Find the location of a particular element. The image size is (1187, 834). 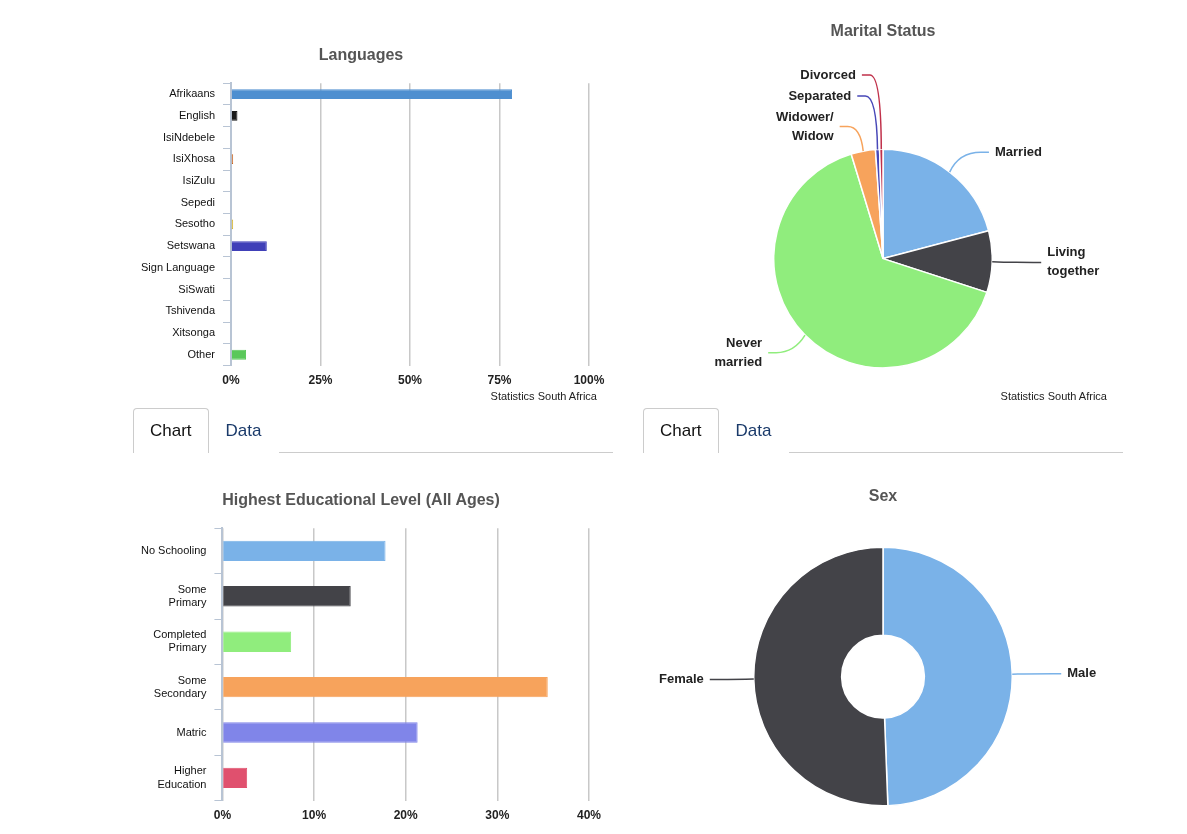

x-tick-label: 25% is located at coordinates (320, 380).